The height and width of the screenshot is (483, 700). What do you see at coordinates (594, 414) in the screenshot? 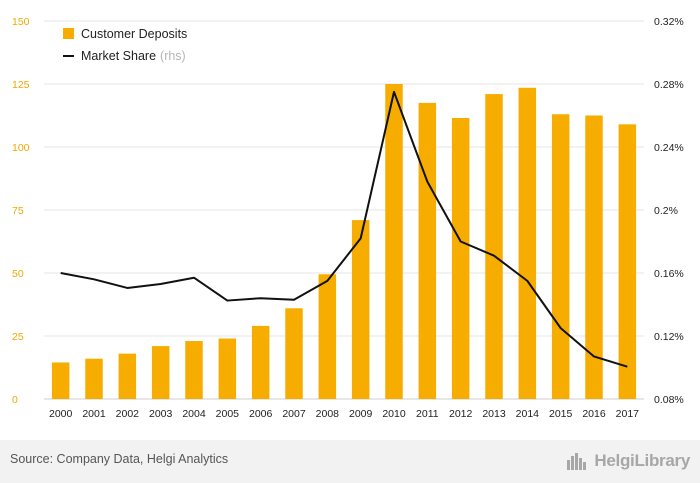
I see `x-tick-label: 2016` at bounding box center [594, 414].